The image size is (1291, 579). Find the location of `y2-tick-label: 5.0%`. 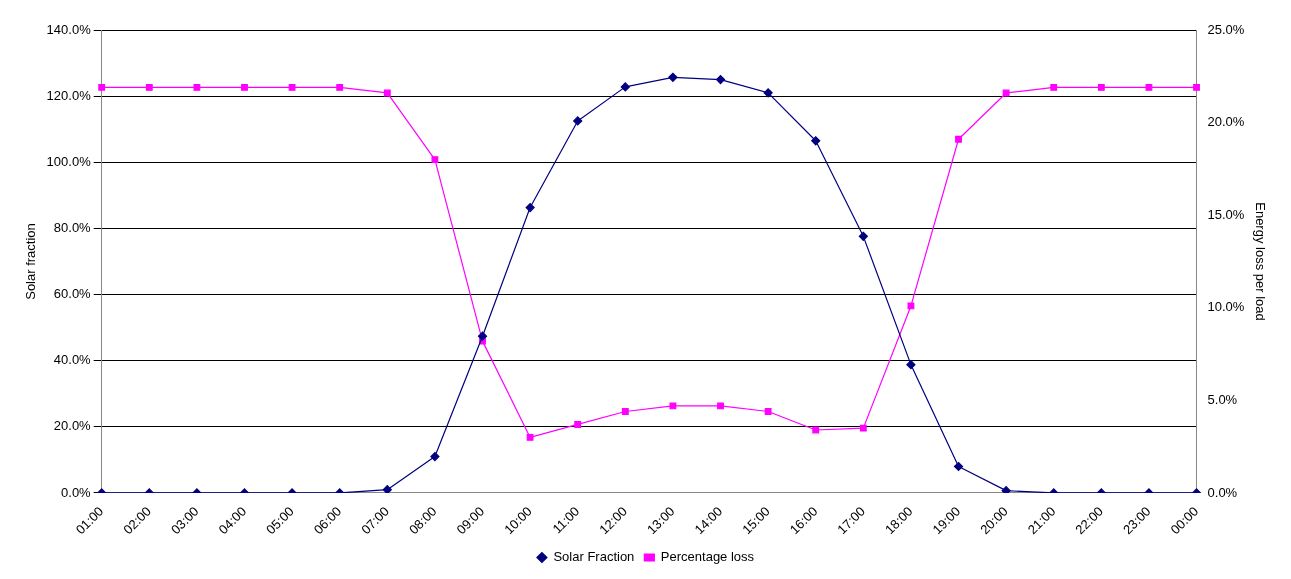

y2-tick-label: 5.0% is located at coordinates (1222, 399).